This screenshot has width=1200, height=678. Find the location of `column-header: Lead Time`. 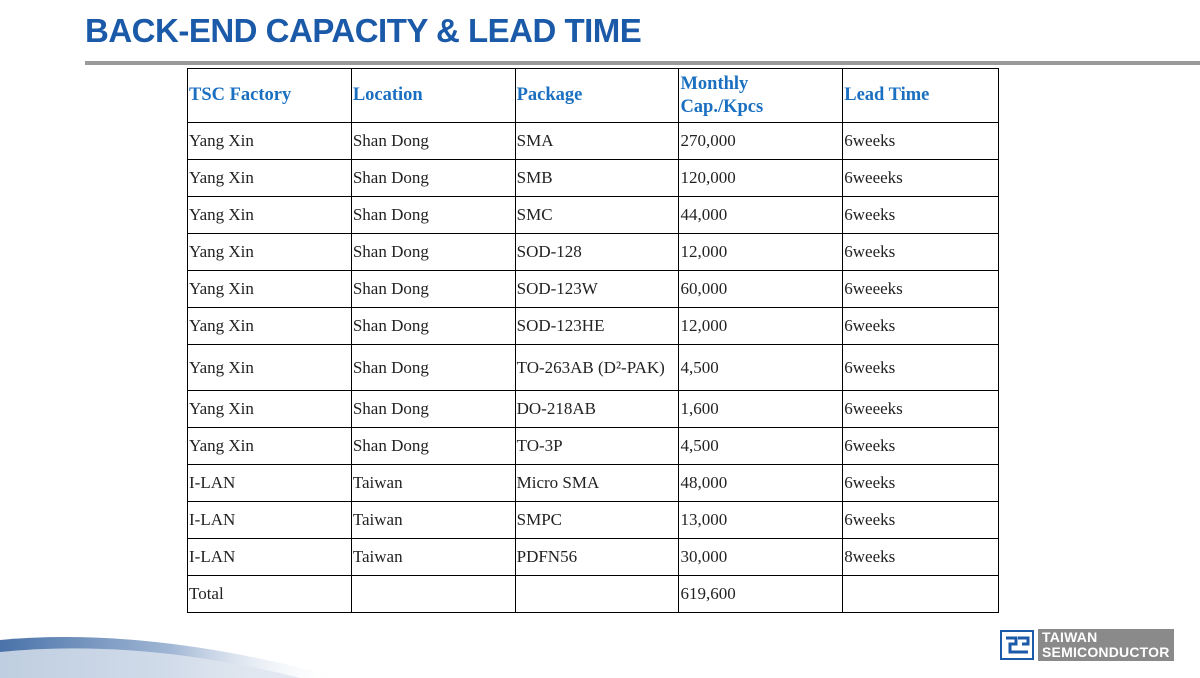

column-header: Lead Time is located at coordinates (920, 95).